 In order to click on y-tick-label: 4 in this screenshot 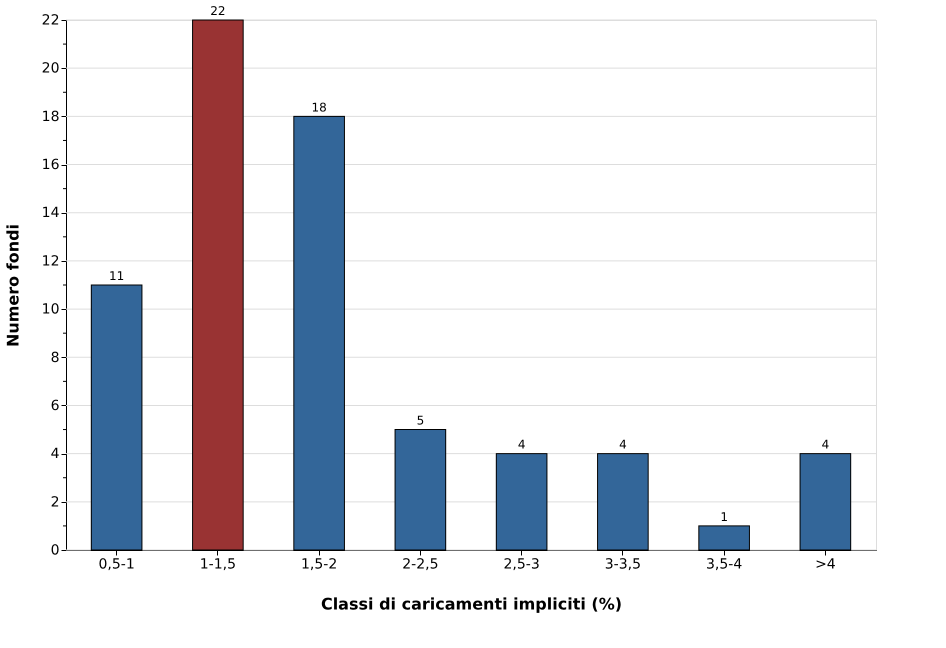, I will do `click(55, 454)`.